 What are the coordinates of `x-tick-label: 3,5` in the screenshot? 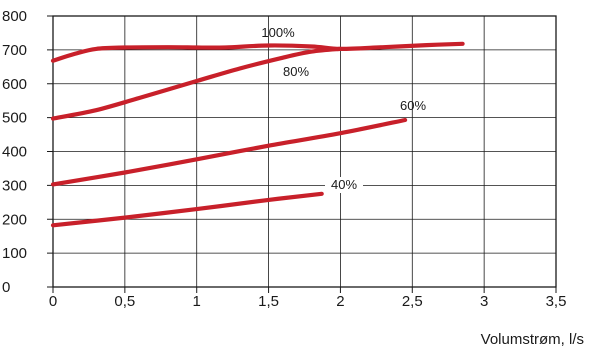 It's located at (556, 301).